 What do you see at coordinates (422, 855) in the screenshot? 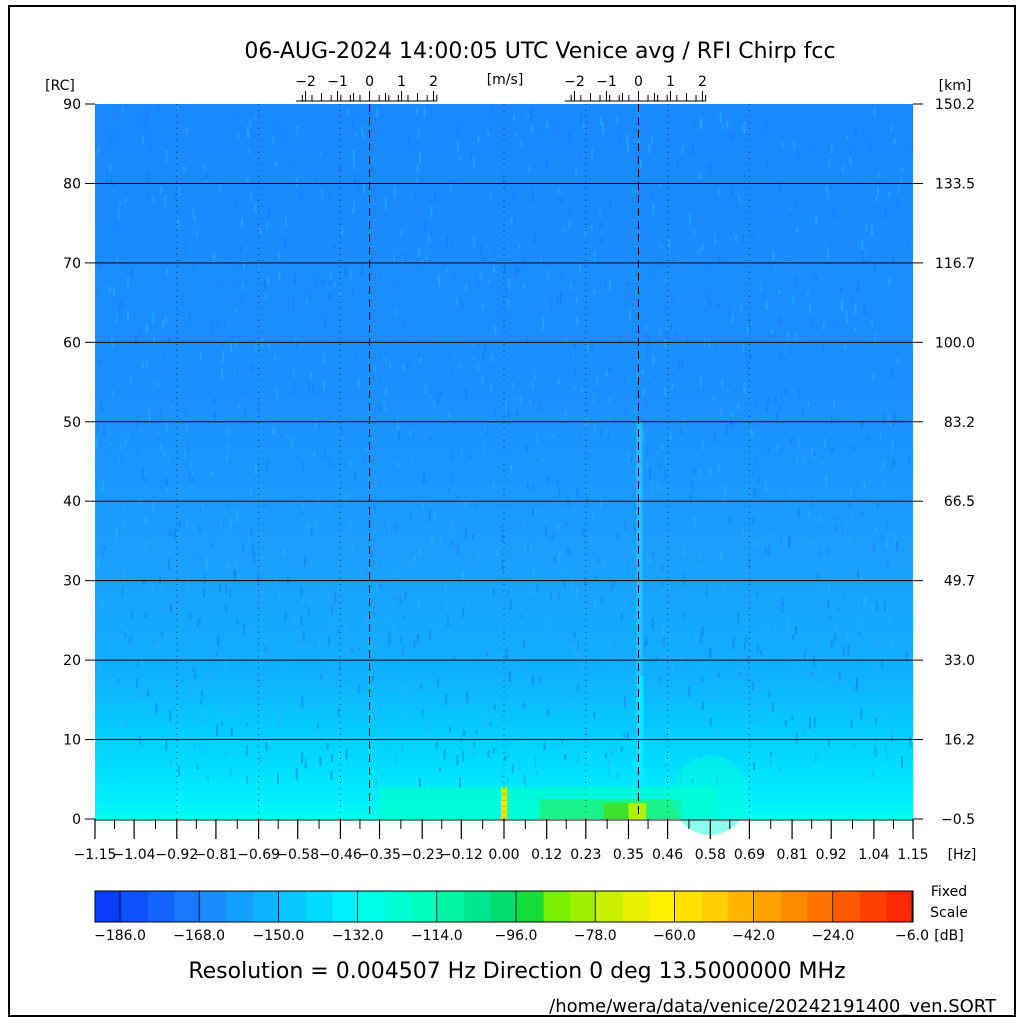
I see `x-tick-label: −0.23` at bounding box center [422, 855].